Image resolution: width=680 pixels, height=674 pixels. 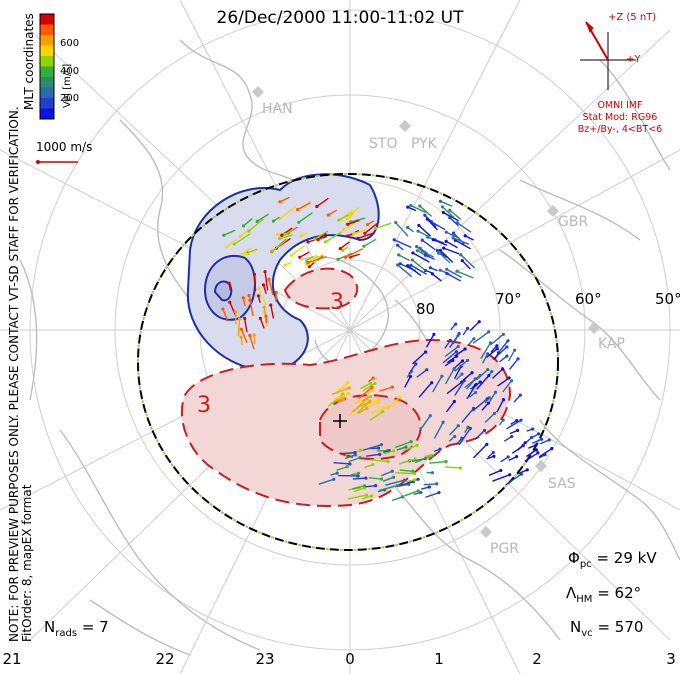 I want to click on radar-label-pgr: PGR, so click(x=505, y=549).